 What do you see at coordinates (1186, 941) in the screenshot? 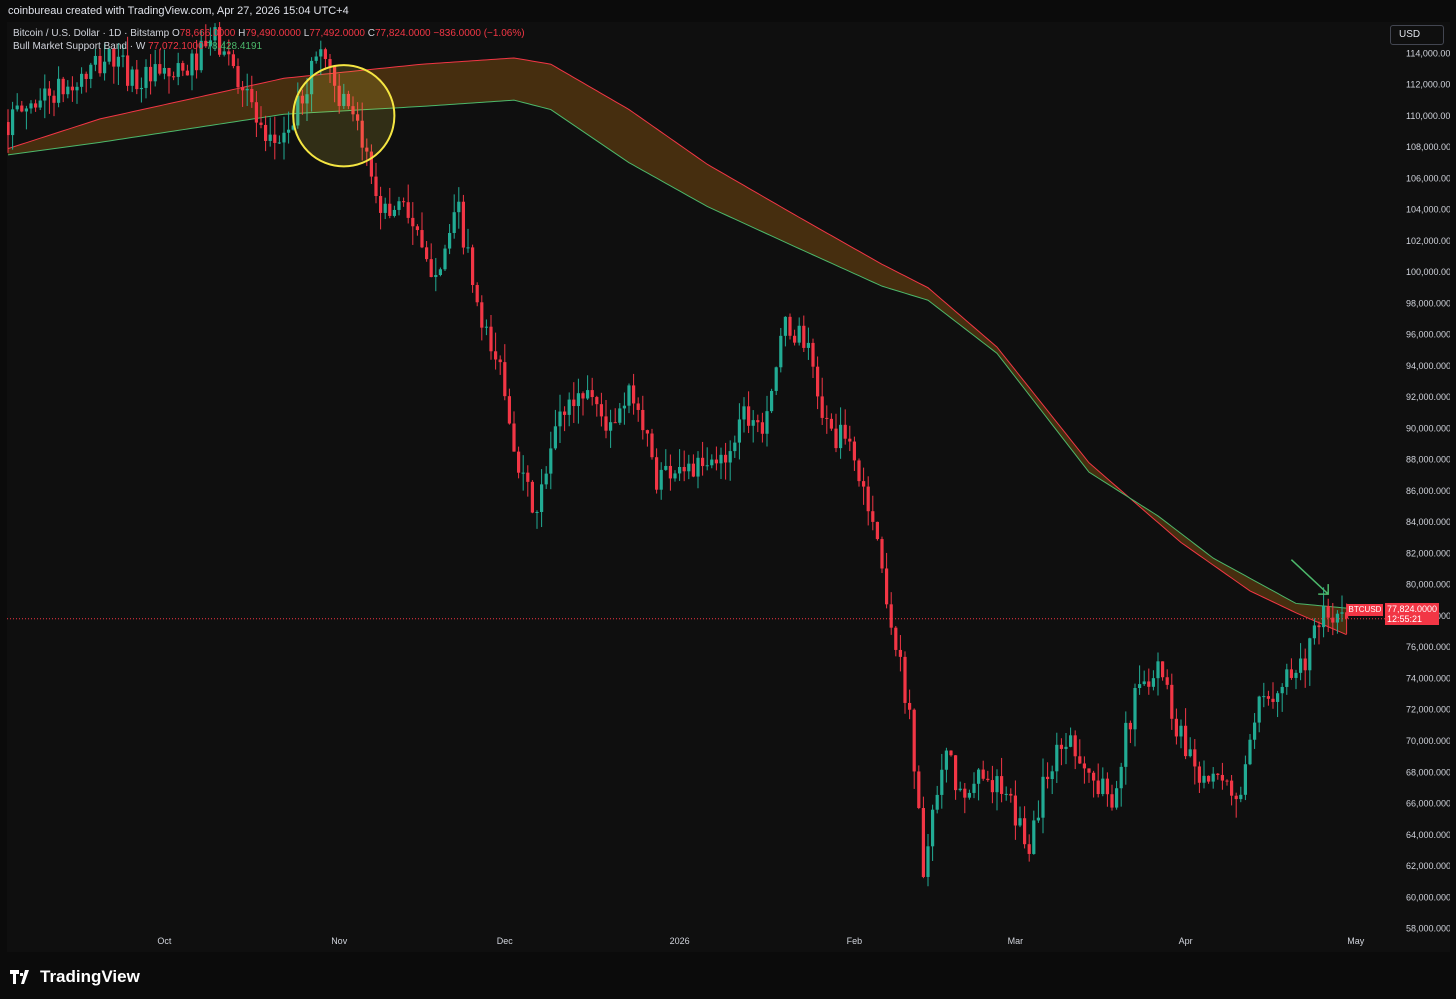
I see `x-tick-label: Apr` at bounding box center [1186, 941].